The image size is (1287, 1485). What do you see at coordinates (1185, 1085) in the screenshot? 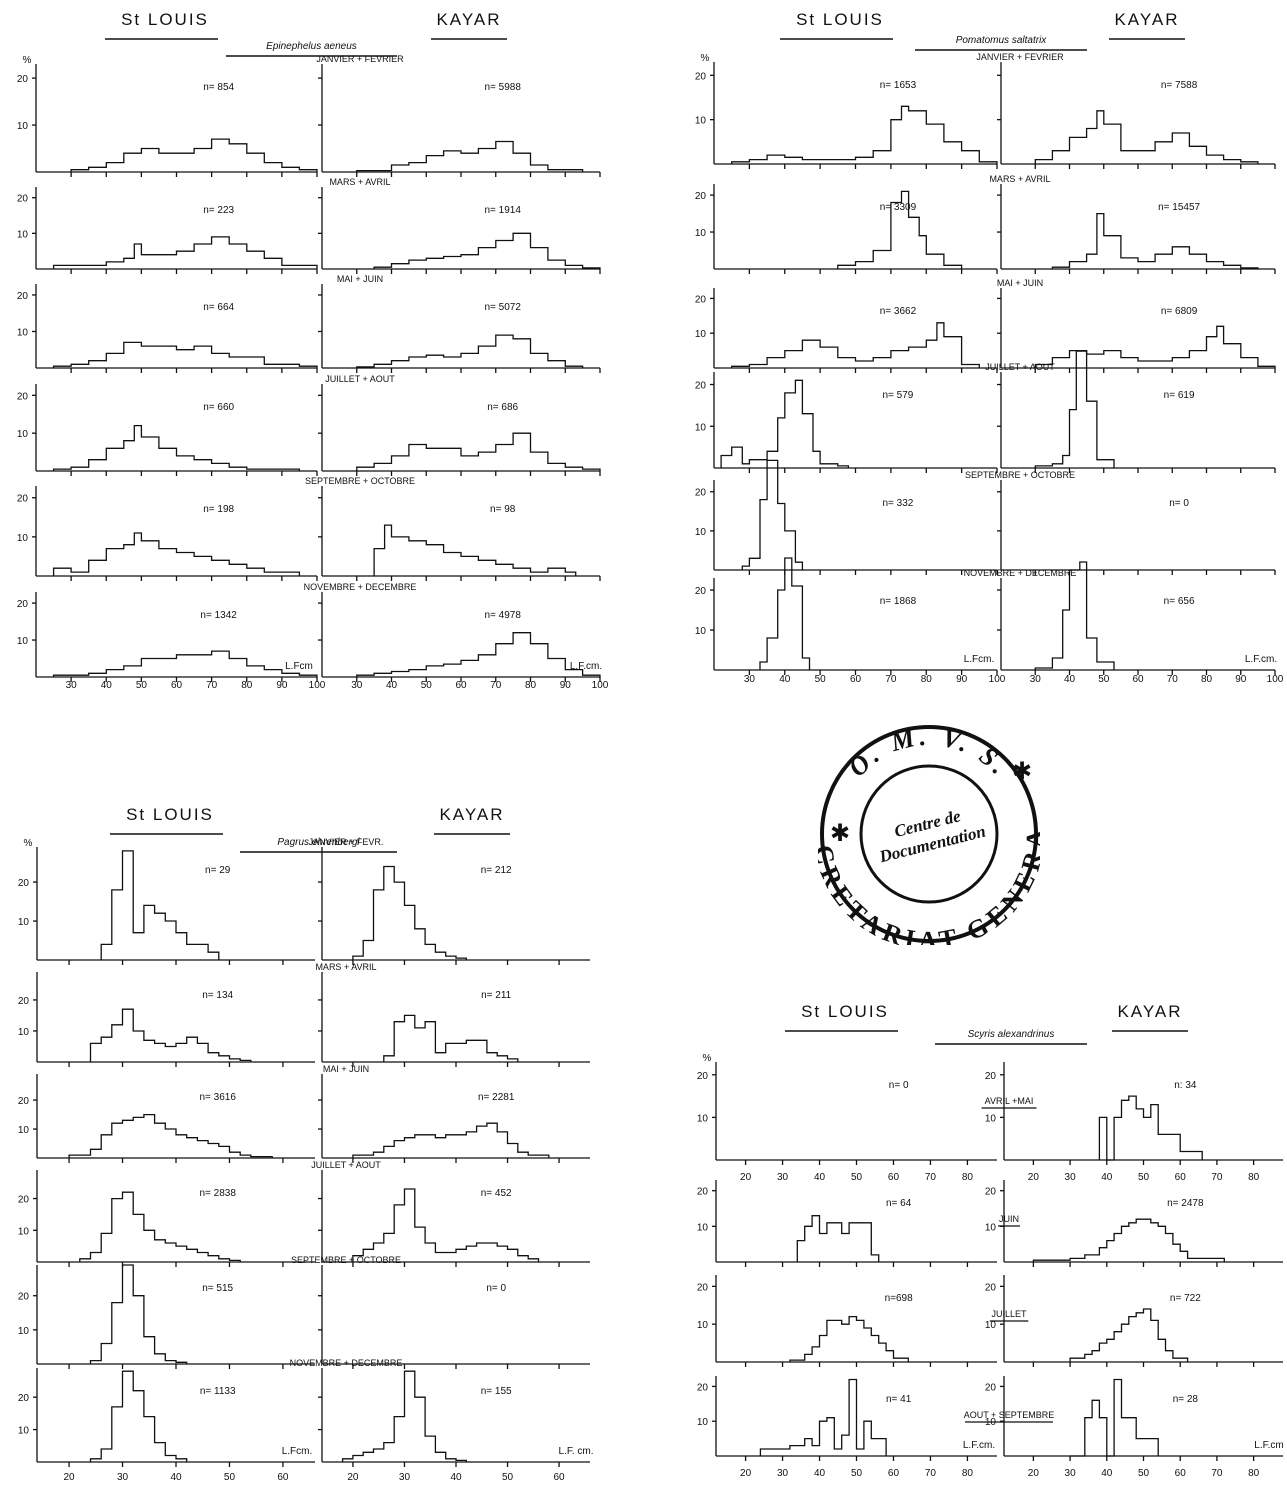
I see `right-sample-size: n: 34` at bounding box center [1185, 1085].